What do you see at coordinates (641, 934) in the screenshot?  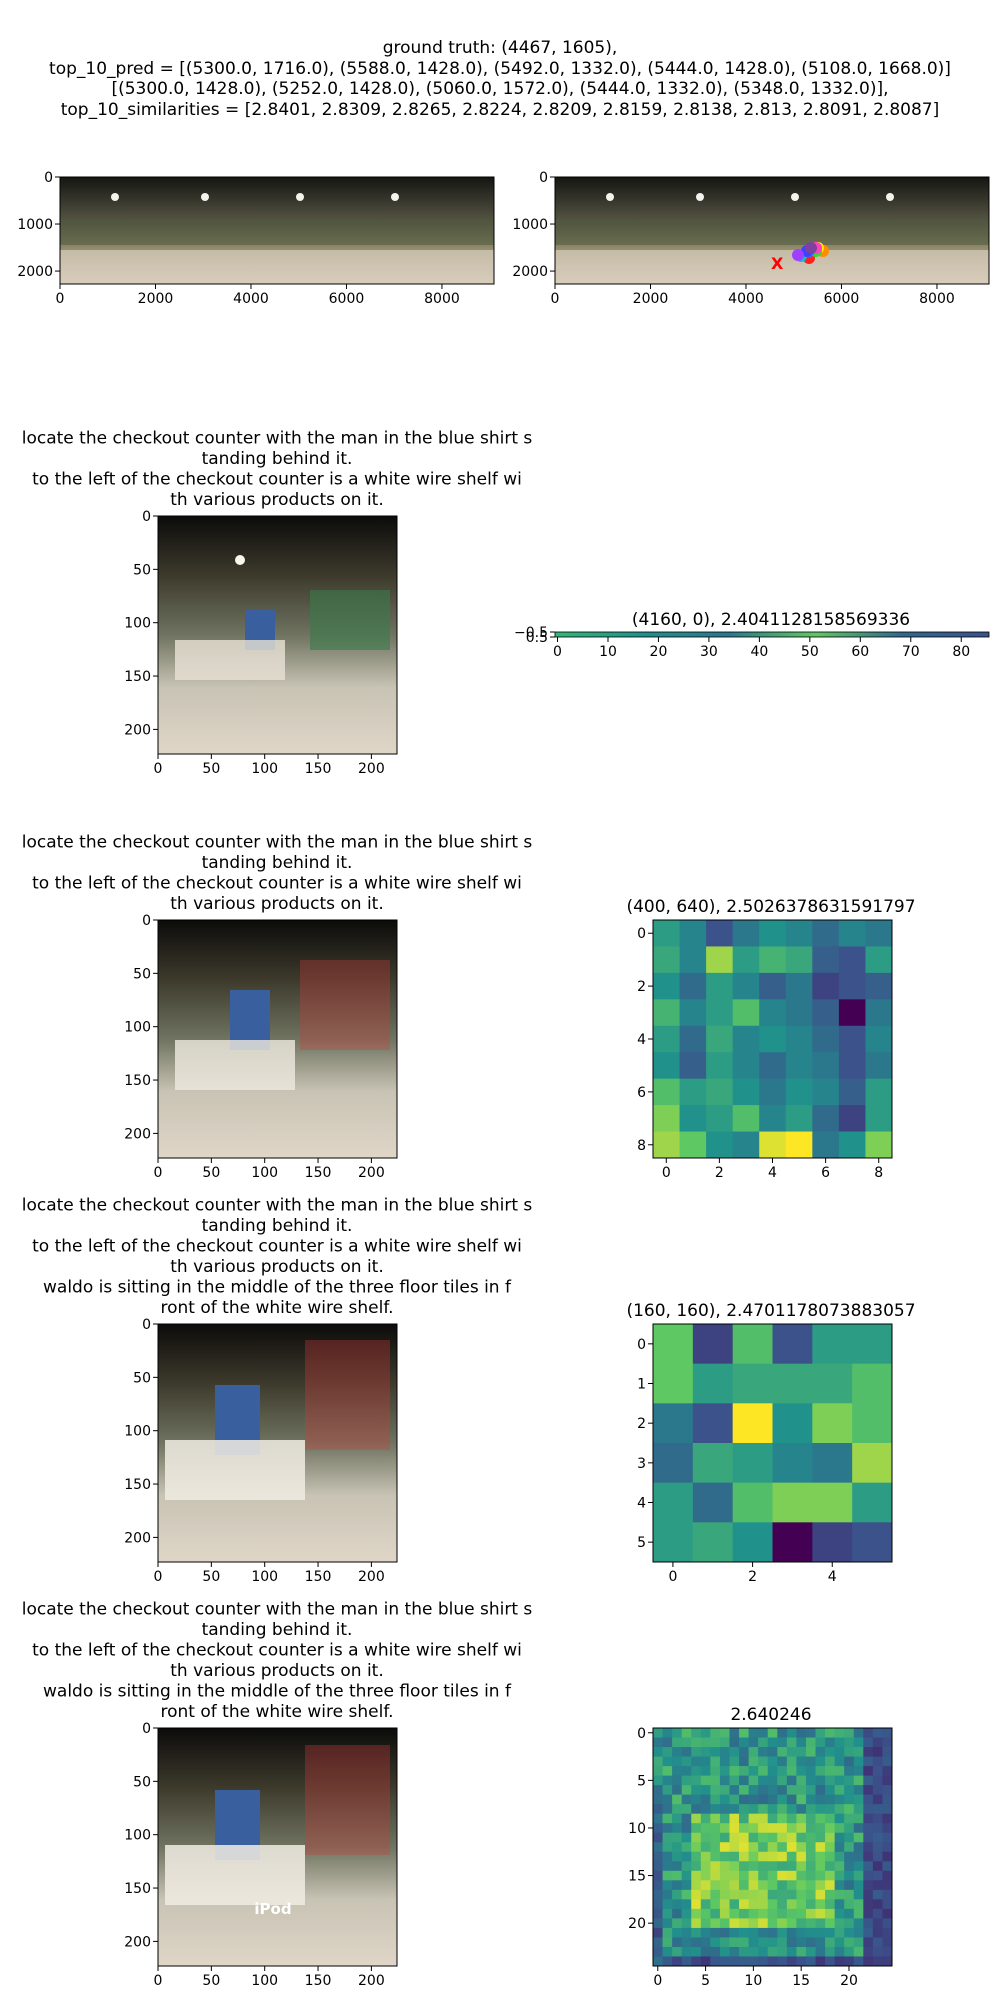 I see `heatmap-9x9-ytick-label: 0` at bounding box center [641, 934].